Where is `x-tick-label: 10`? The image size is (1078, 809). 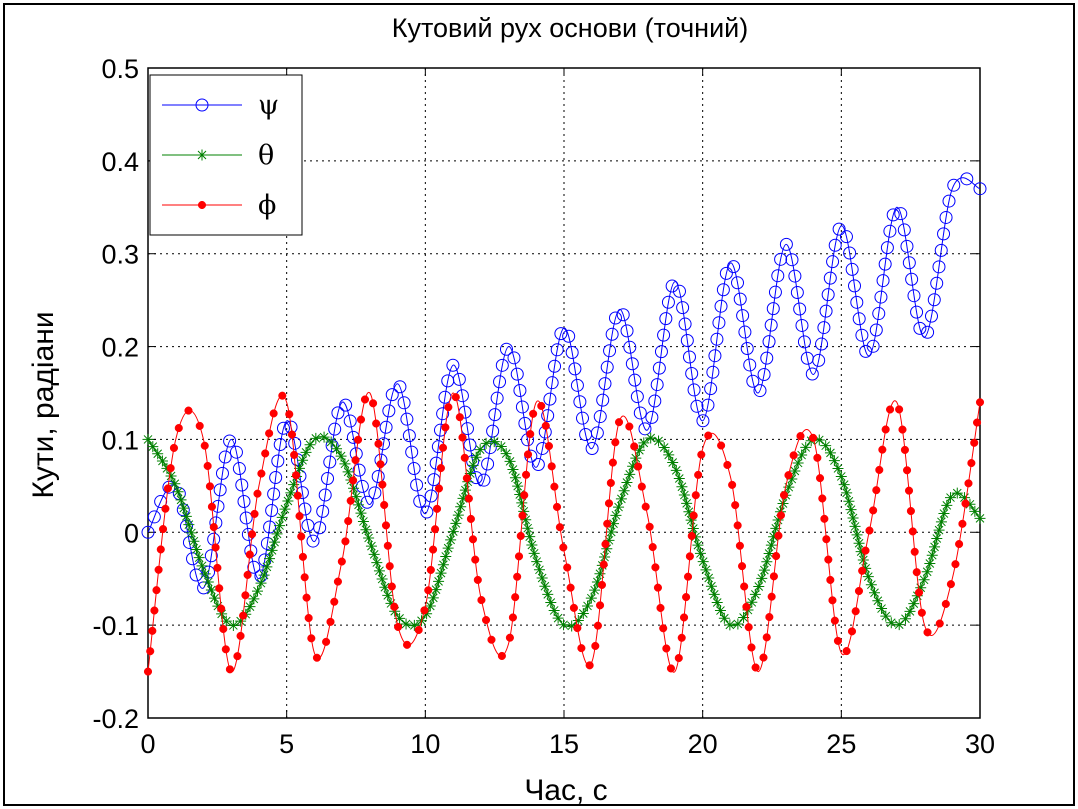
x-tick-label: 10 is located at coordinates (425, 744).